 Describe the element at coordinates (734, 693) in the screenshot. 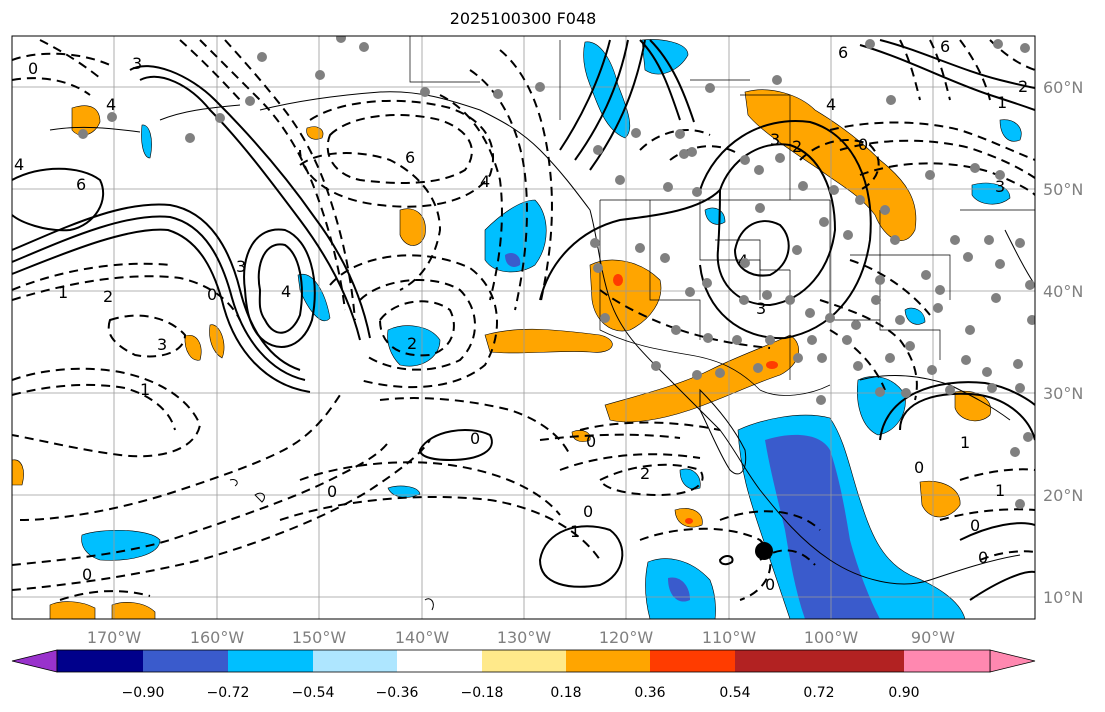

I see `colorbar-tick: 0.54` at that location.